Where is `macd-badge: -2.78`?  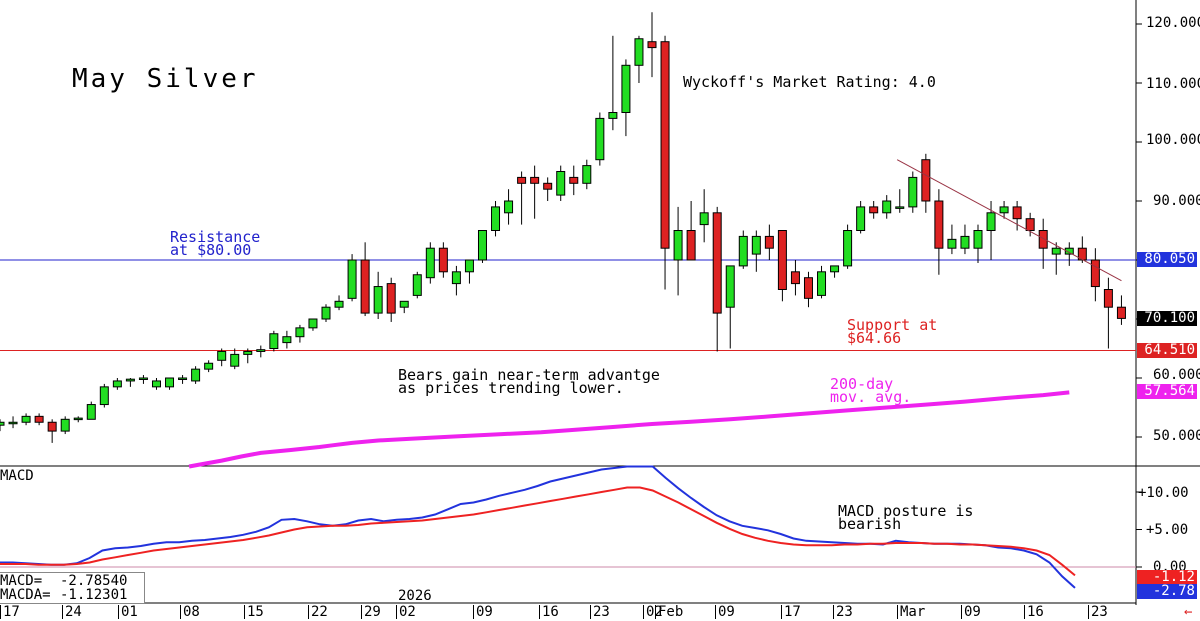
macd-badge: -2.78 is located at coordinates (1167, 591).